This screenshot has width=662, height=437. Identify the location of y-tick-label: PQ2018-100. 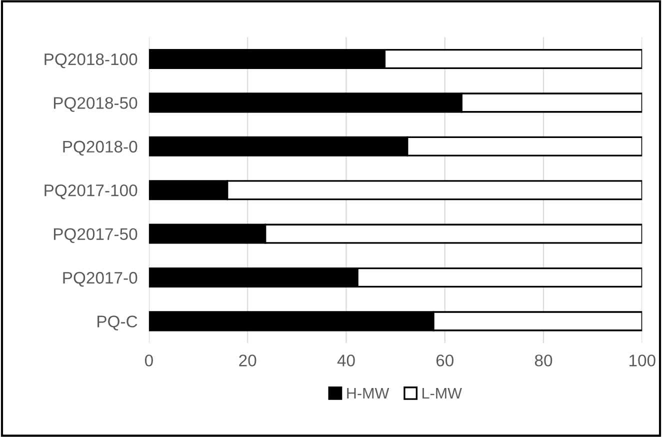
(91, 60).